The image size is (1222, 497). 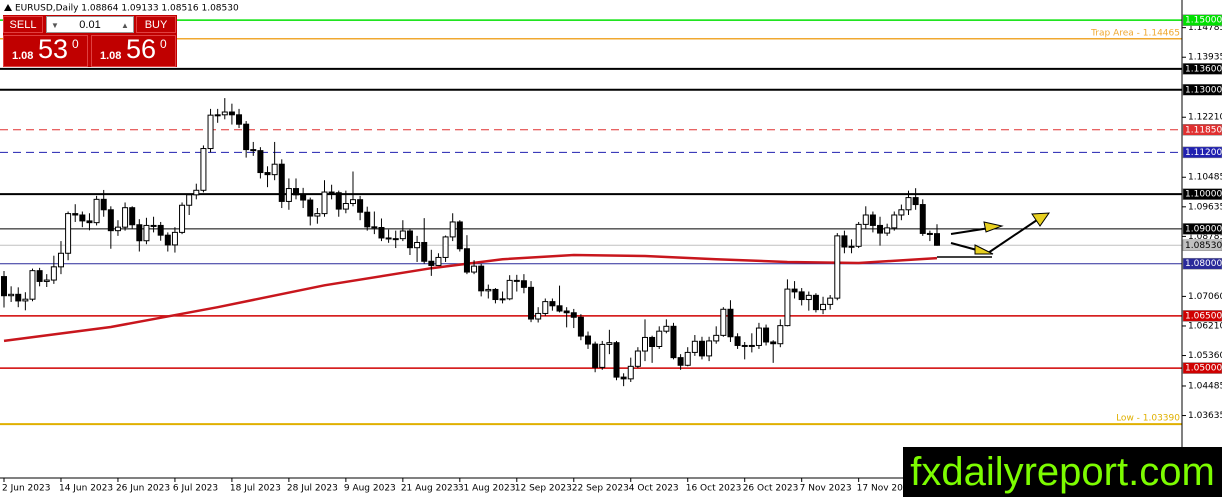 I want to click on x-tick-label: 21 Aug 2023, so click(x=430, y=489).